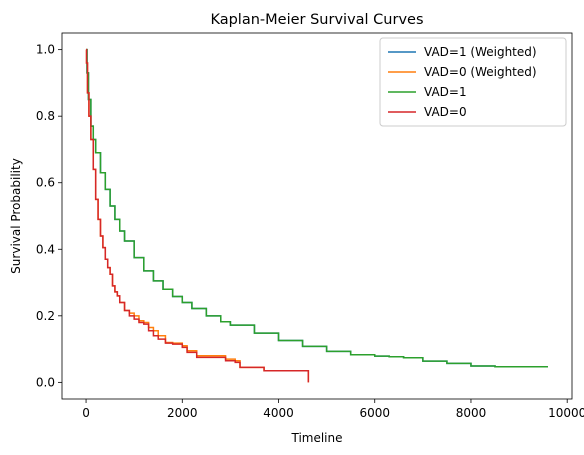  Describe the element at coordinates (45, 316) in the screenshot. I see `y-tick-label: 0.2` at that location.